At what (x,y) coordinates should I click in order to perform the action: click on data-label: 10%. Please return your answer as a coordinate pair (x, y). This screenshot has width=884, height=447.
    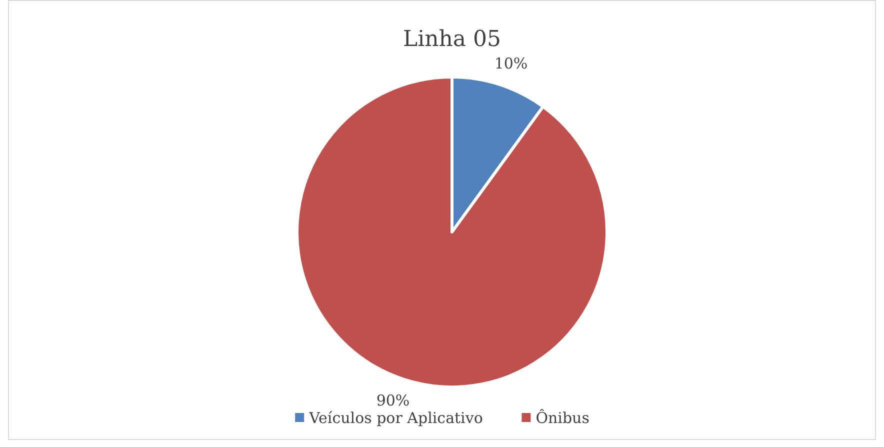
    Looking at the image, I should click on (511, 63).